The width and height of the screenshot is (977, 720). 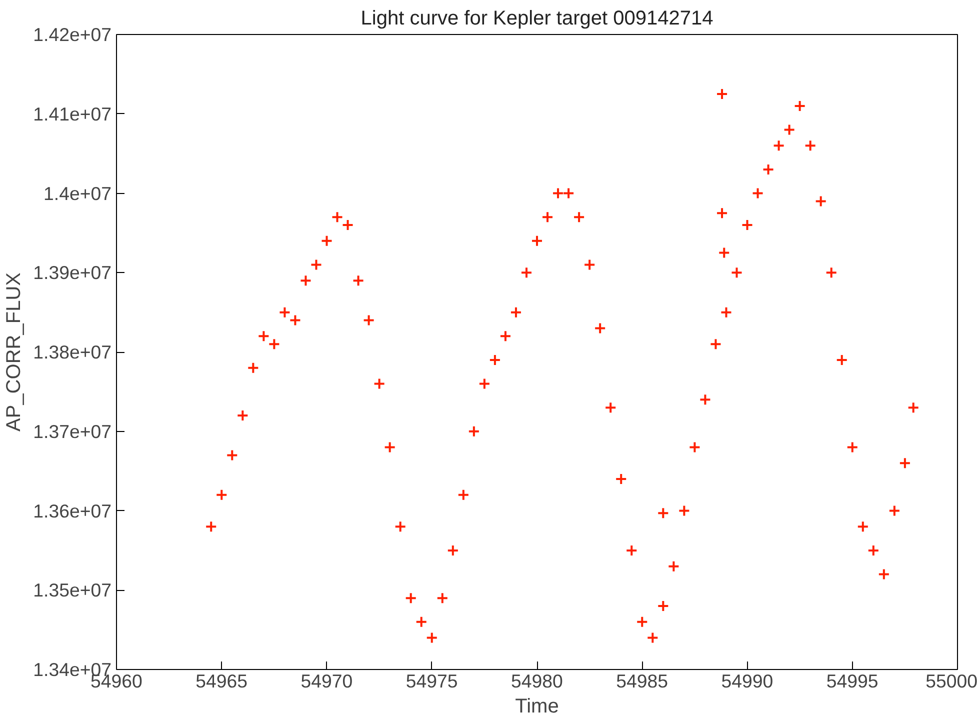 What do you see at coordinates (72, 352) in the screenshot?
I see `y-tick-label: 1.38e+07` at bounding box center [72, 352].